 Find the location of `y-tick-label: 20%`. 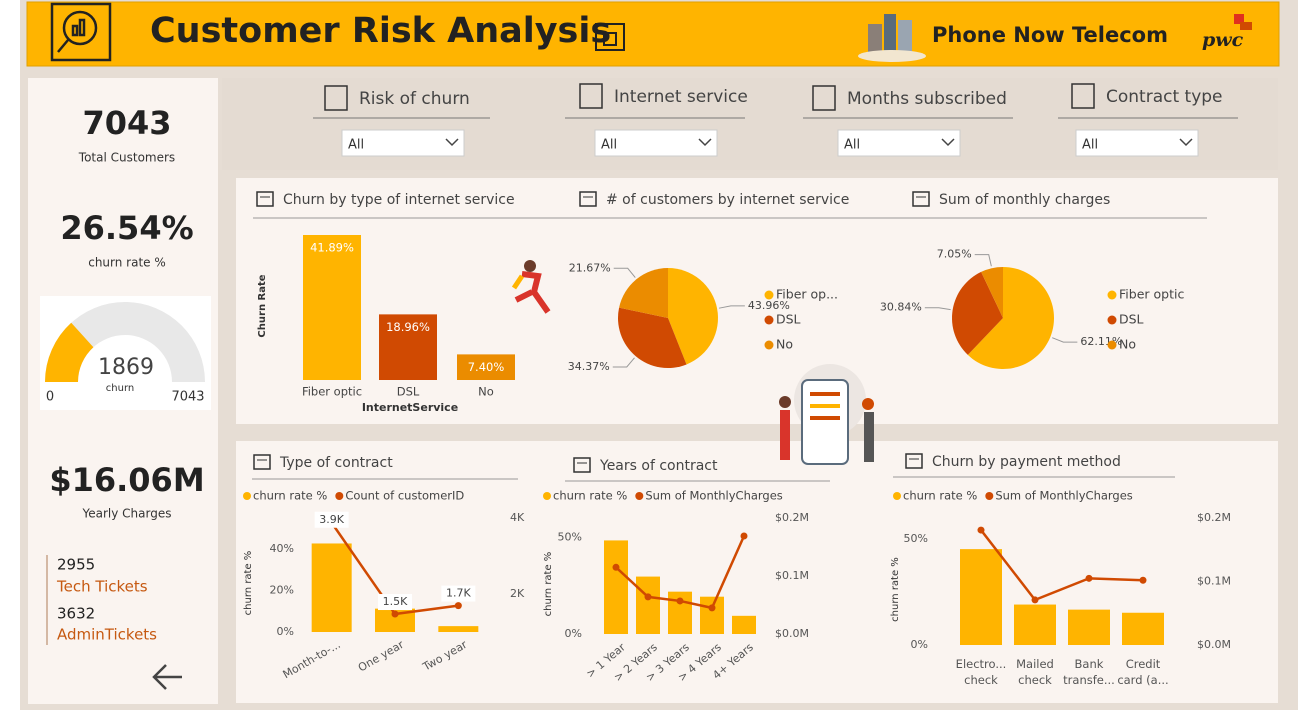

y-tick-label: 20% is located at coordinates (282, 590).